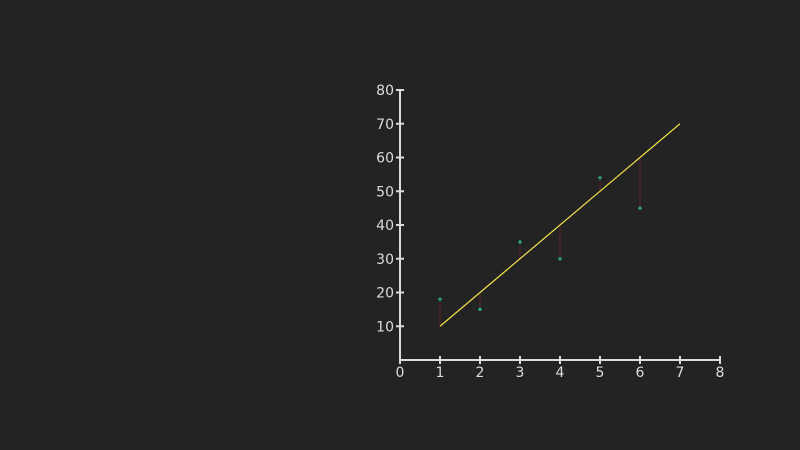  I want to click on y-tick-label: 70, so click(385, 125).